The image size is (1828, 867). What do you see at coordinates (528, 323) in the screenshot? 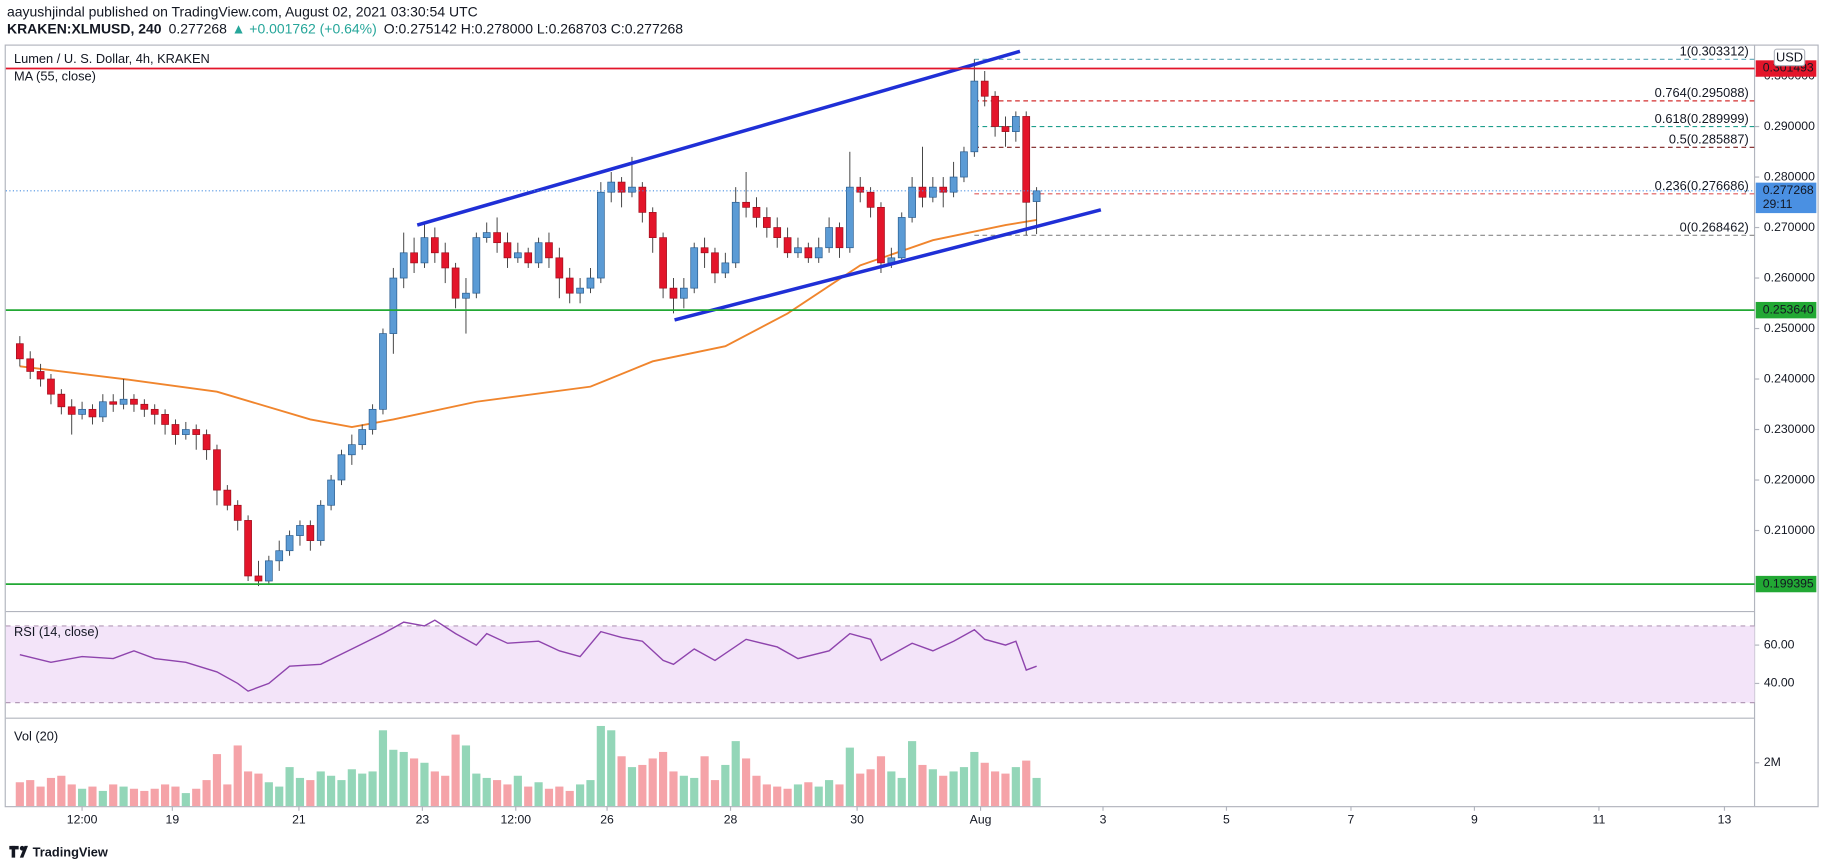
I see `moving-average` at bounding box center [528, 323].